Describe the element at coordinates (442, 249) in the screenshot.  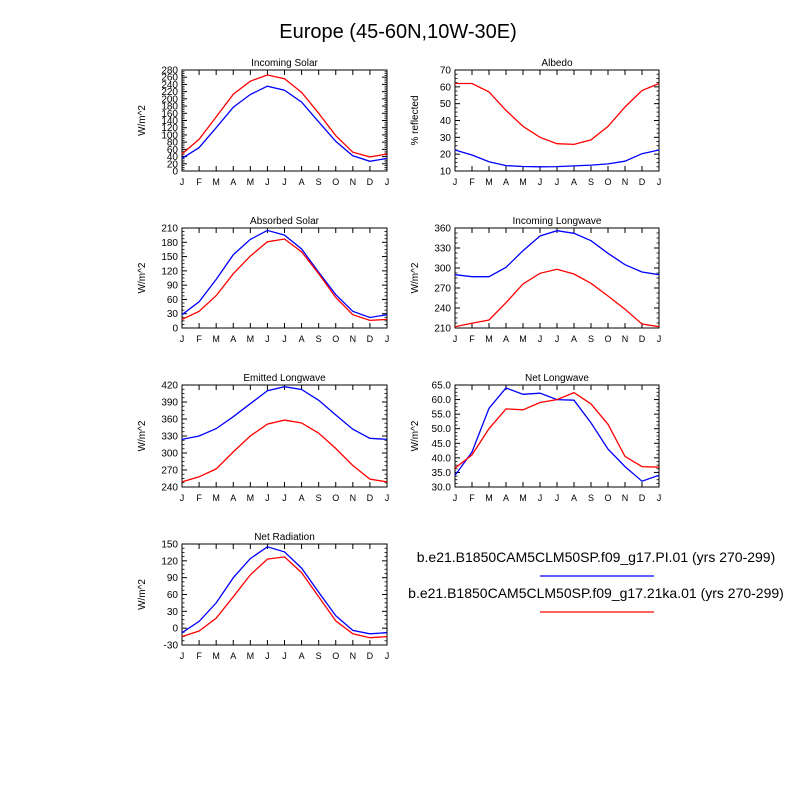
I see `panel-incoming-longwave-ytick-label: 330` at that location.